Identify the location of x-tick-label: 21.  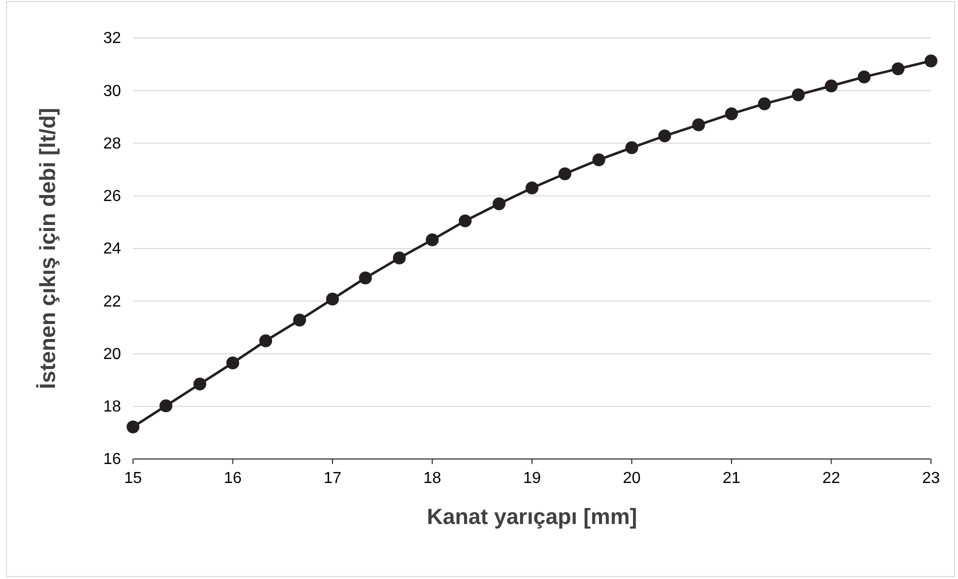
(731, 478).